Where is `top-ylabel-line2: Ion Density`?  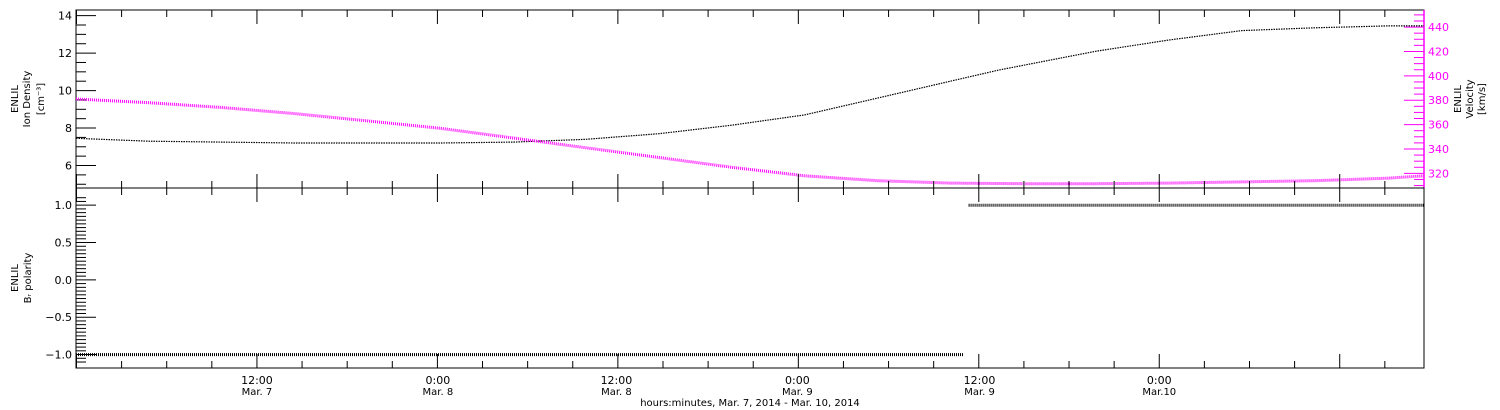
top-ylabel-line2: Ion Density is located at coordinates (27, 99).